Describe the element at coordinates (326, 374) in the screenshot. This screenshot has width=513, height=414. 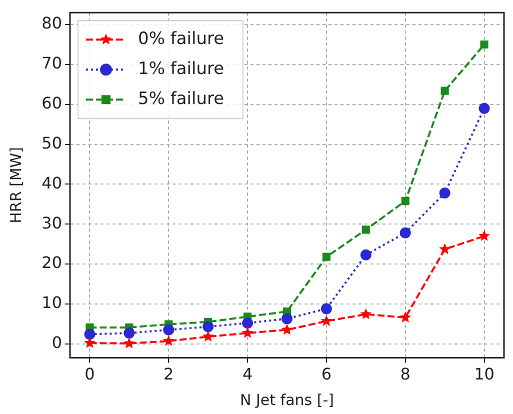
I see `x-tick-label: 6` at that location.